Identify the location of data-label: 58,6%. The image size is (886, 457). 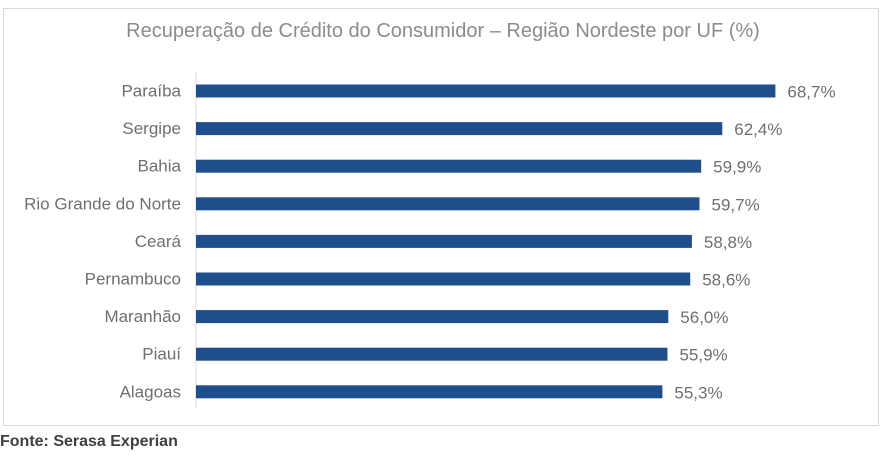
(726, 280).